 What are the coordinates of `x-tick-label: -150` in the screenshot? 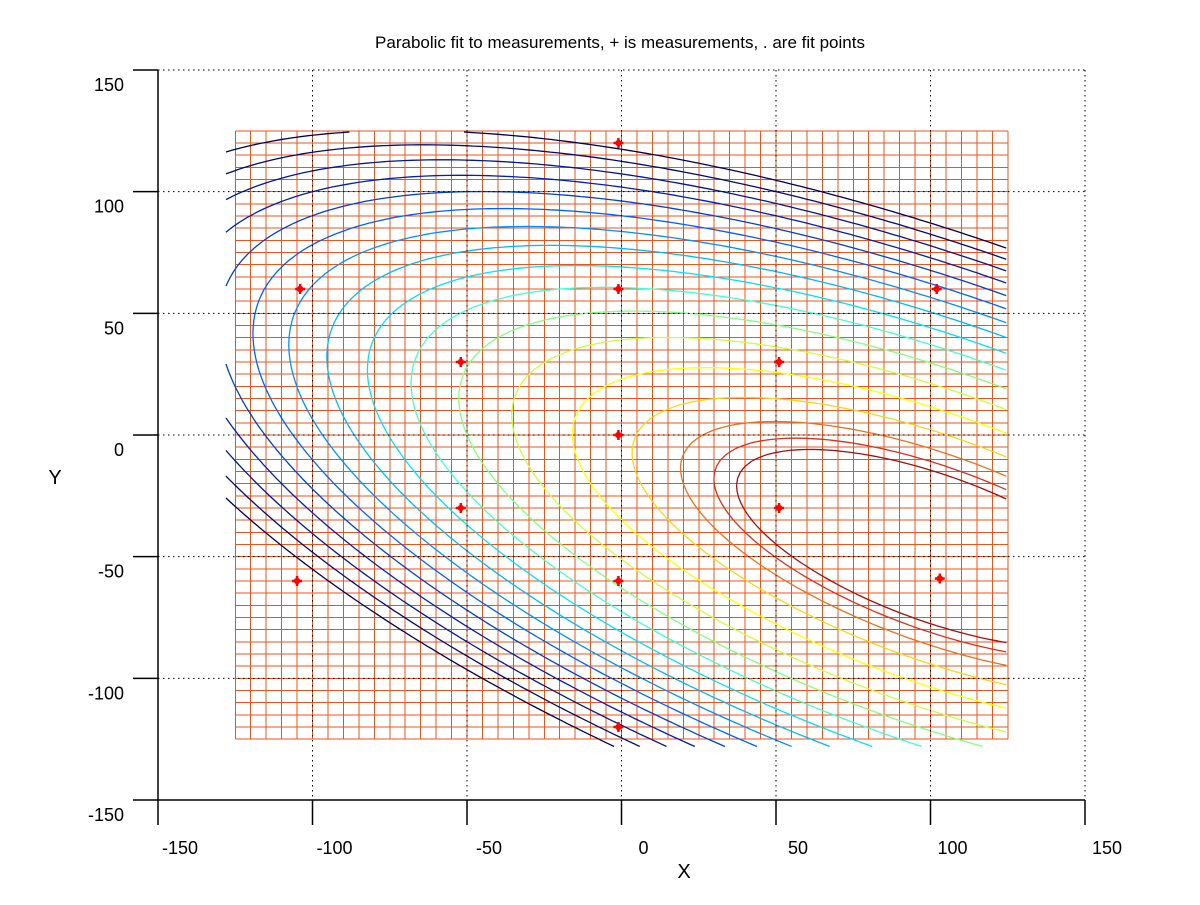 It's located at (180, 848).